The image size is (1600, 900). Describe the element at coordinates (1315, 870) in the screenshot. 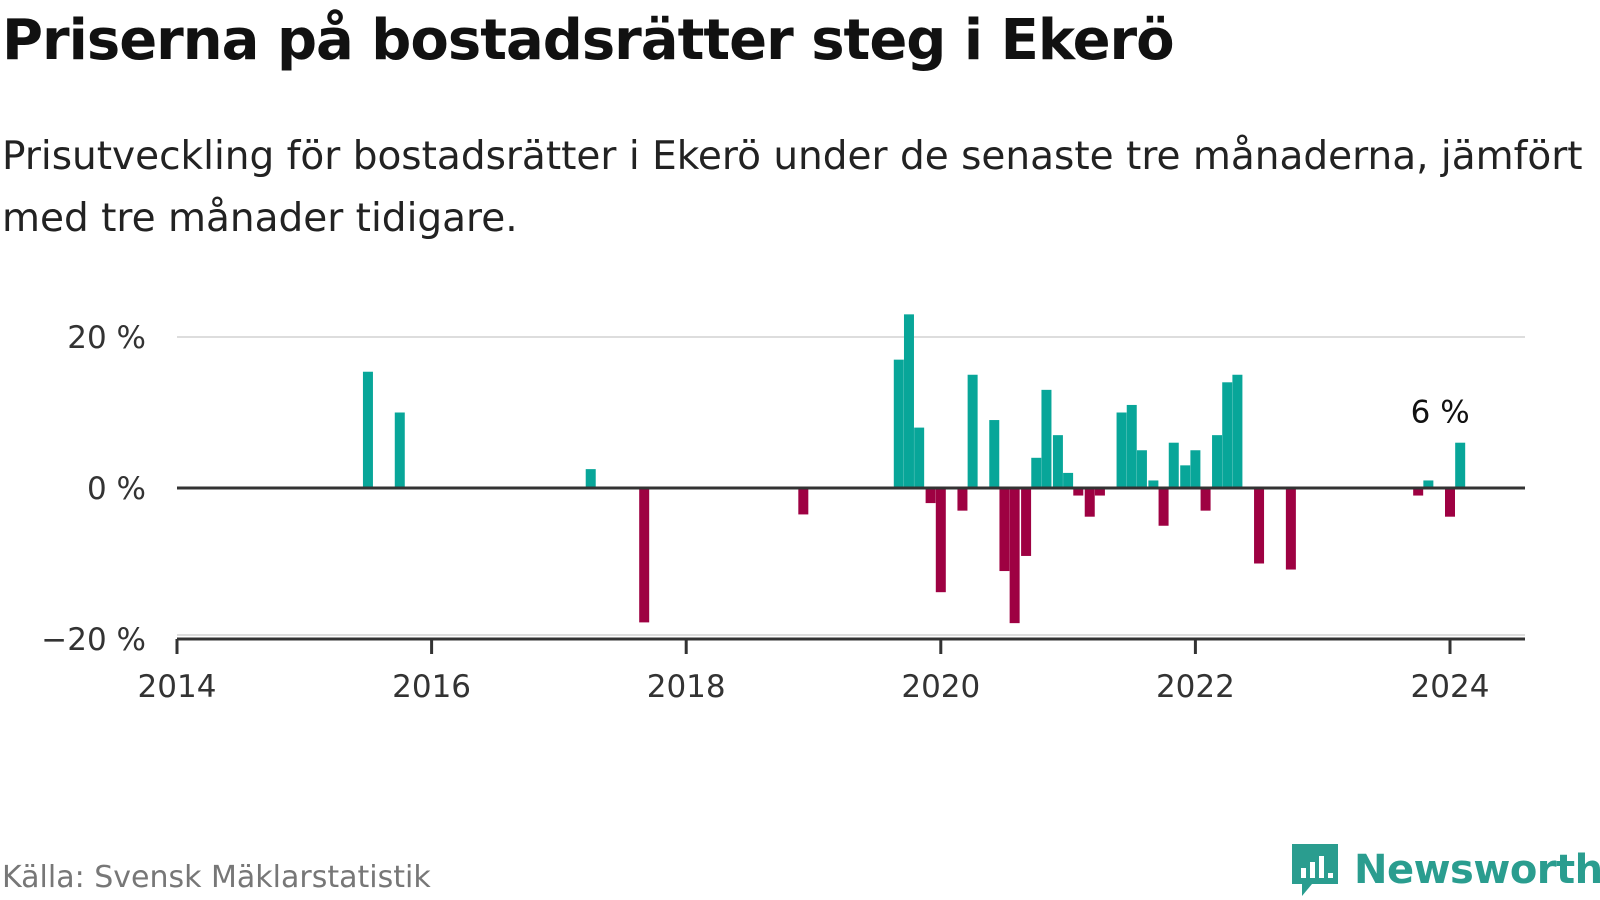

I see `newsworthy-logo-icon` at that location.